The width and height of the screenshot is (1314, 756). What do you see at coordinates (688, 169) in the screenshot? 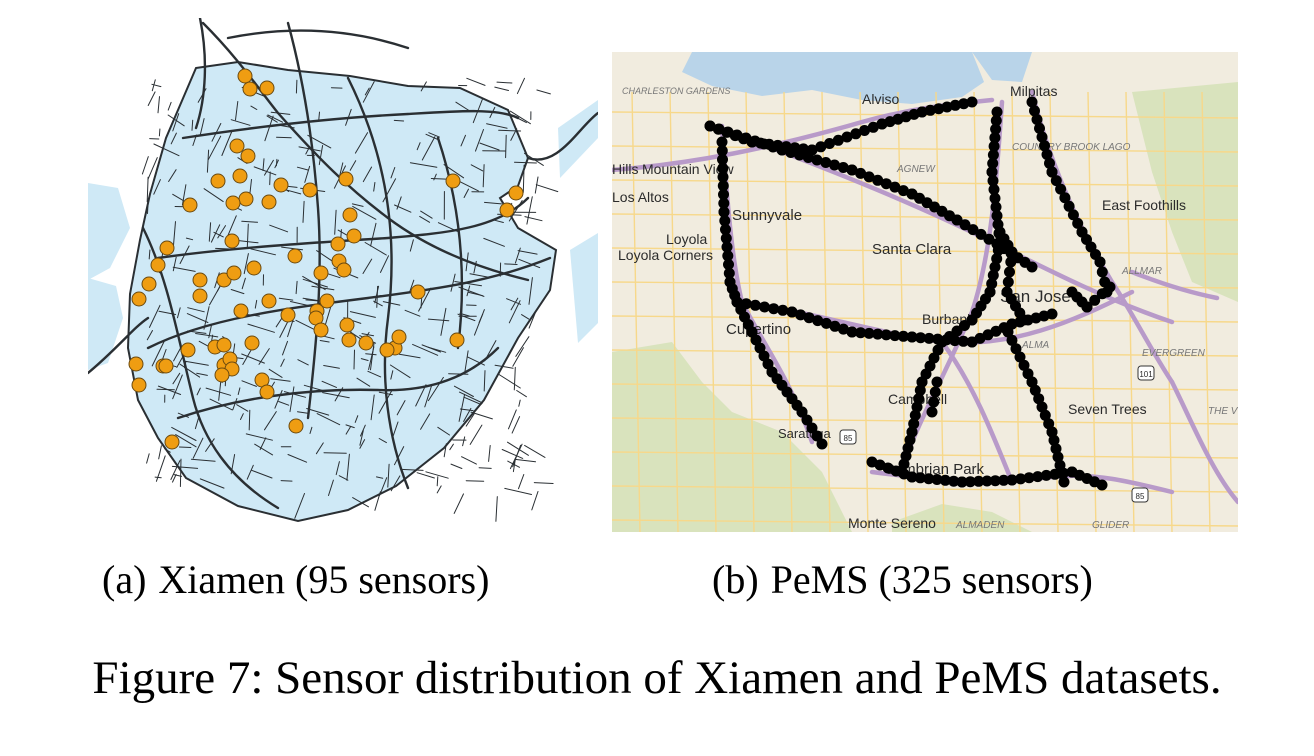
I see `place-label: Mountain View` at bounding box center [688, 169].